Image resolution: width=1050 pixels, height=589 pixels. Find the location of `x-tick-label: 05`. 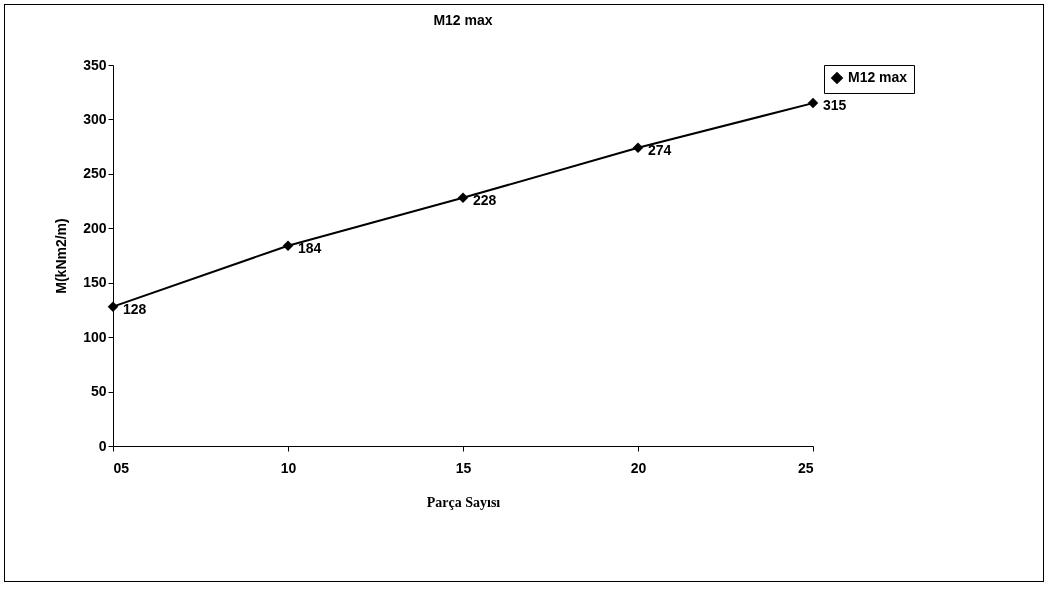

x-tick-label: 05 is located at coordinates (121, 467).